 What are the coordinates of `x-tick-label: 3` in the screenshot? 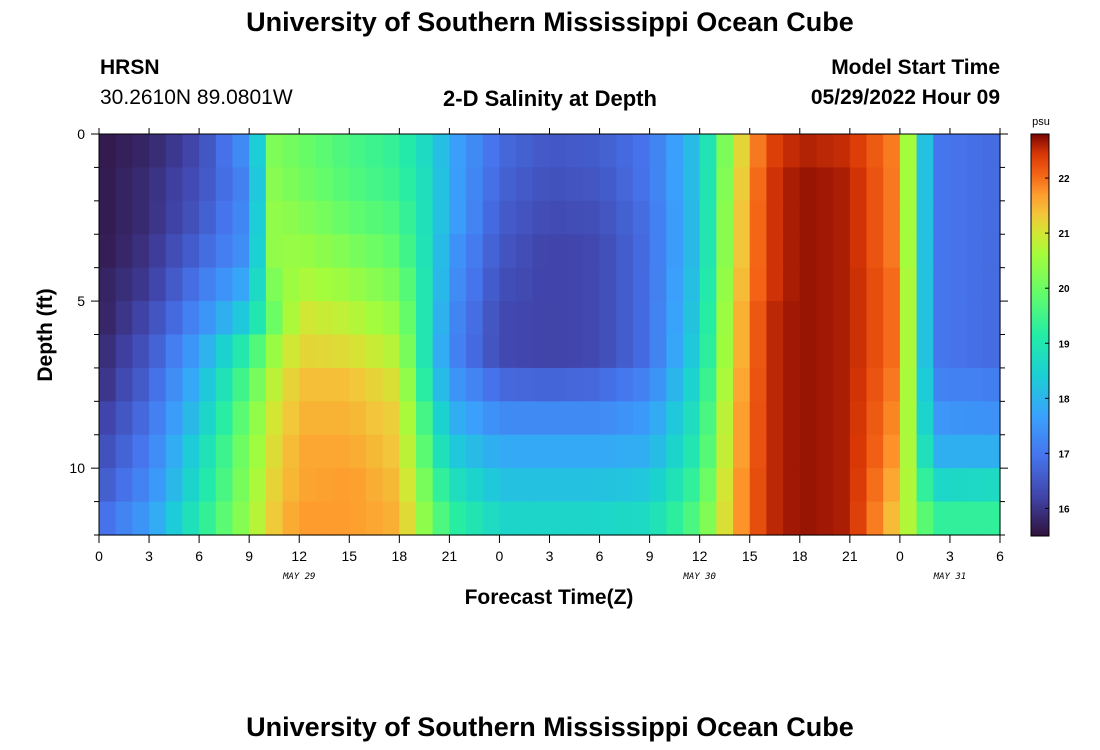 It's located at (550, 556).